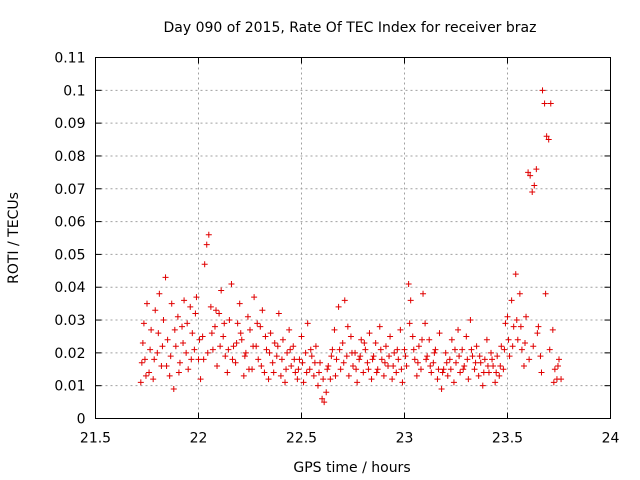  I want to click on y-tick-label: 0.07, so click(69, 190).